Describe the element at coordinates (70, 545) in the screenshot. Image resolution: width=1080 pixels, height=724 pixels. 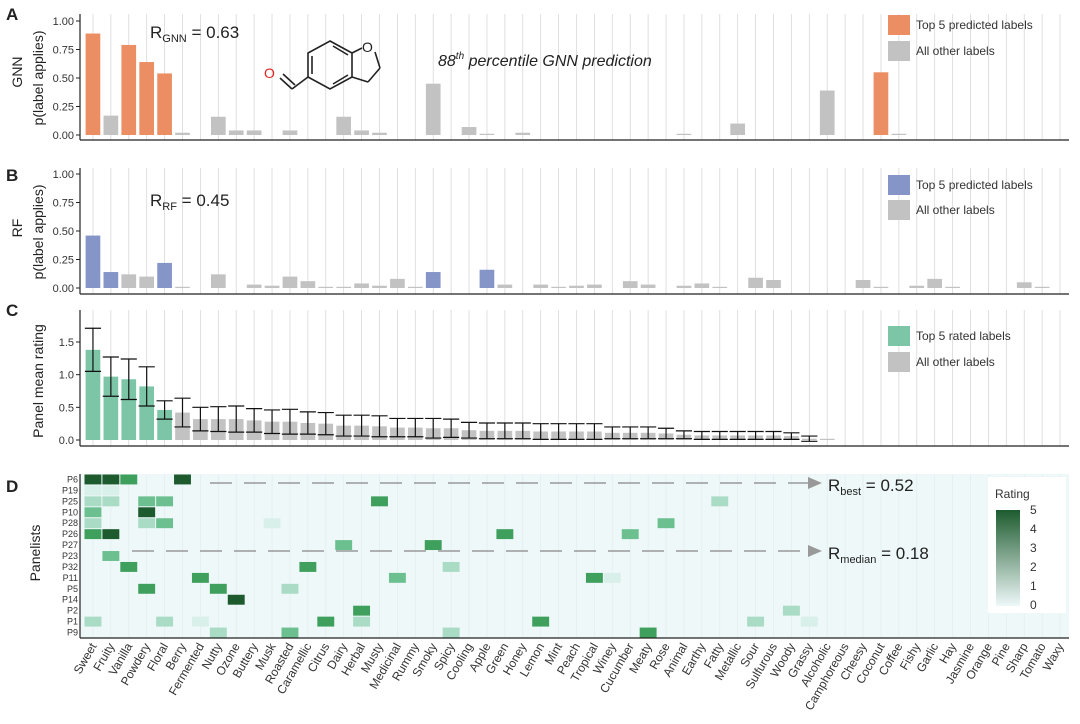
I see `row-label-p27: P27` at that location.